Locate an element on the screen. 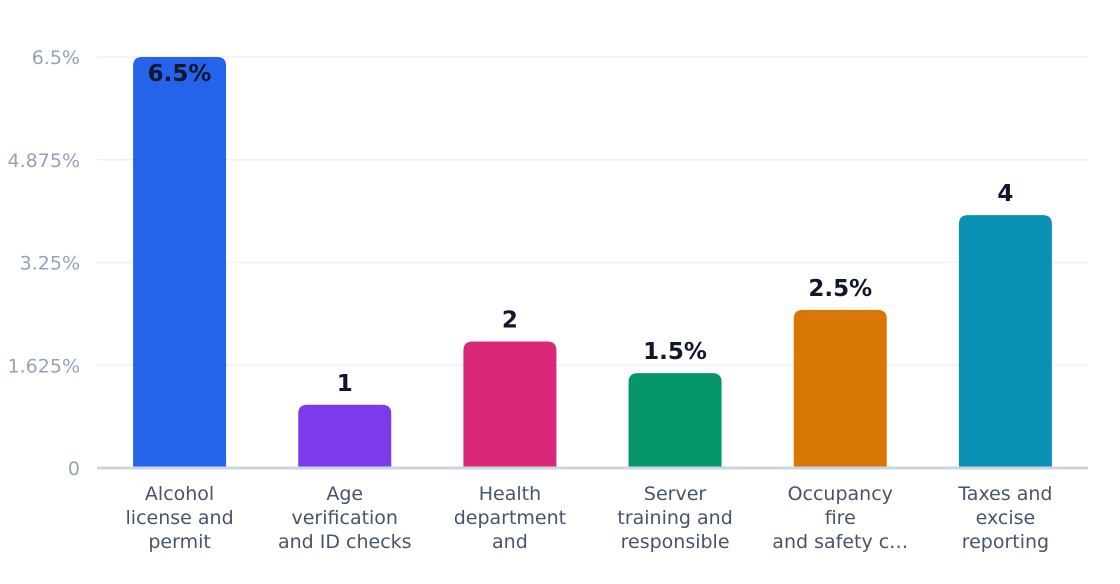 The width and height of the screenshot is (1120, 584). x-tick-label: and ID checks is located at coordinates (345, 542).